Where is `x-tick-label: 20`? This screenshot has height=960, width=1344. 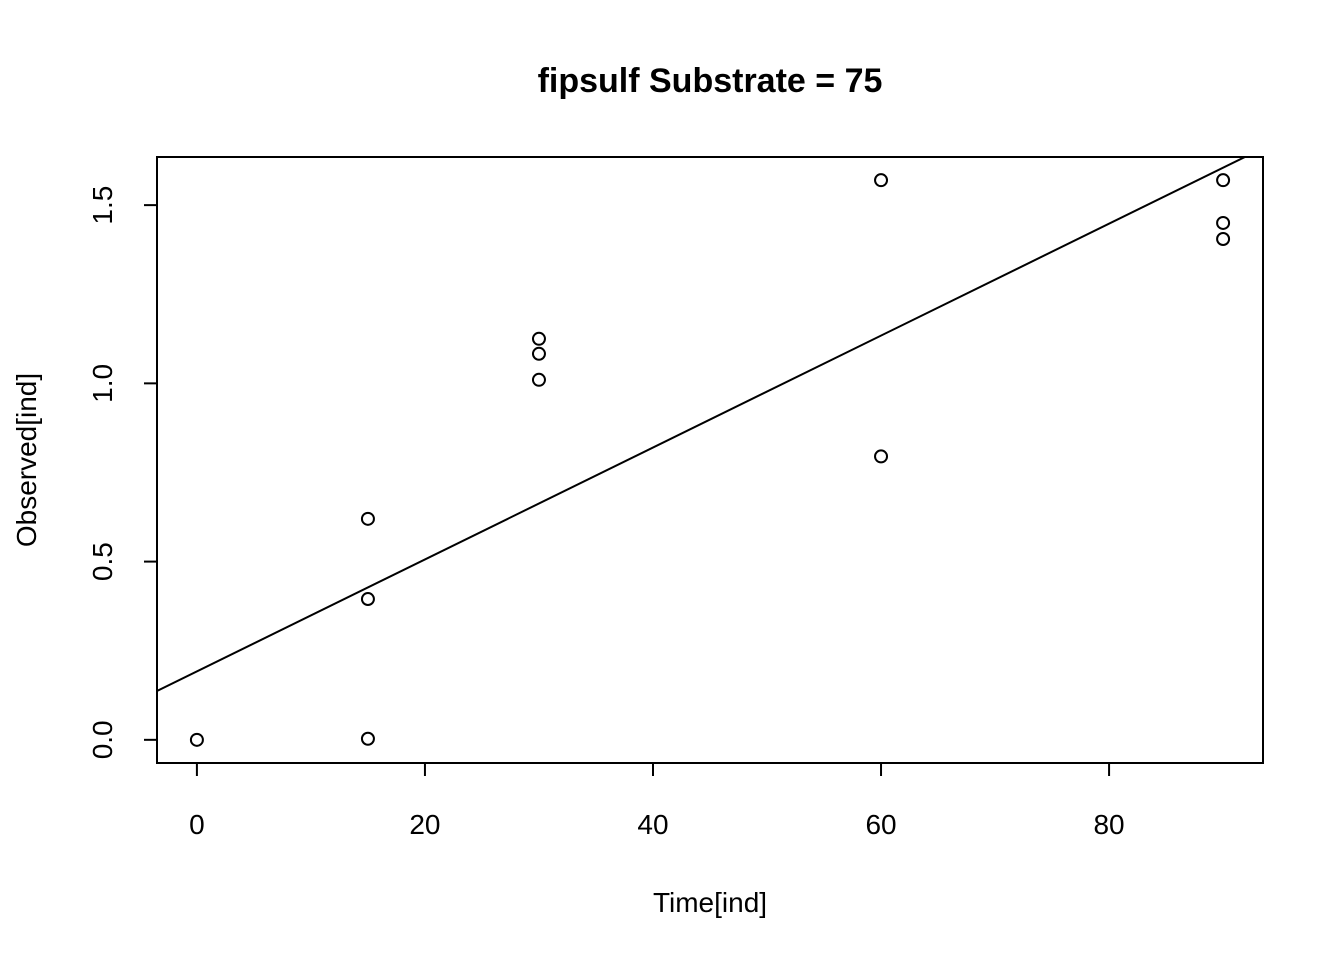
x-tick-label: 20 is located at coordinates (424, 824).